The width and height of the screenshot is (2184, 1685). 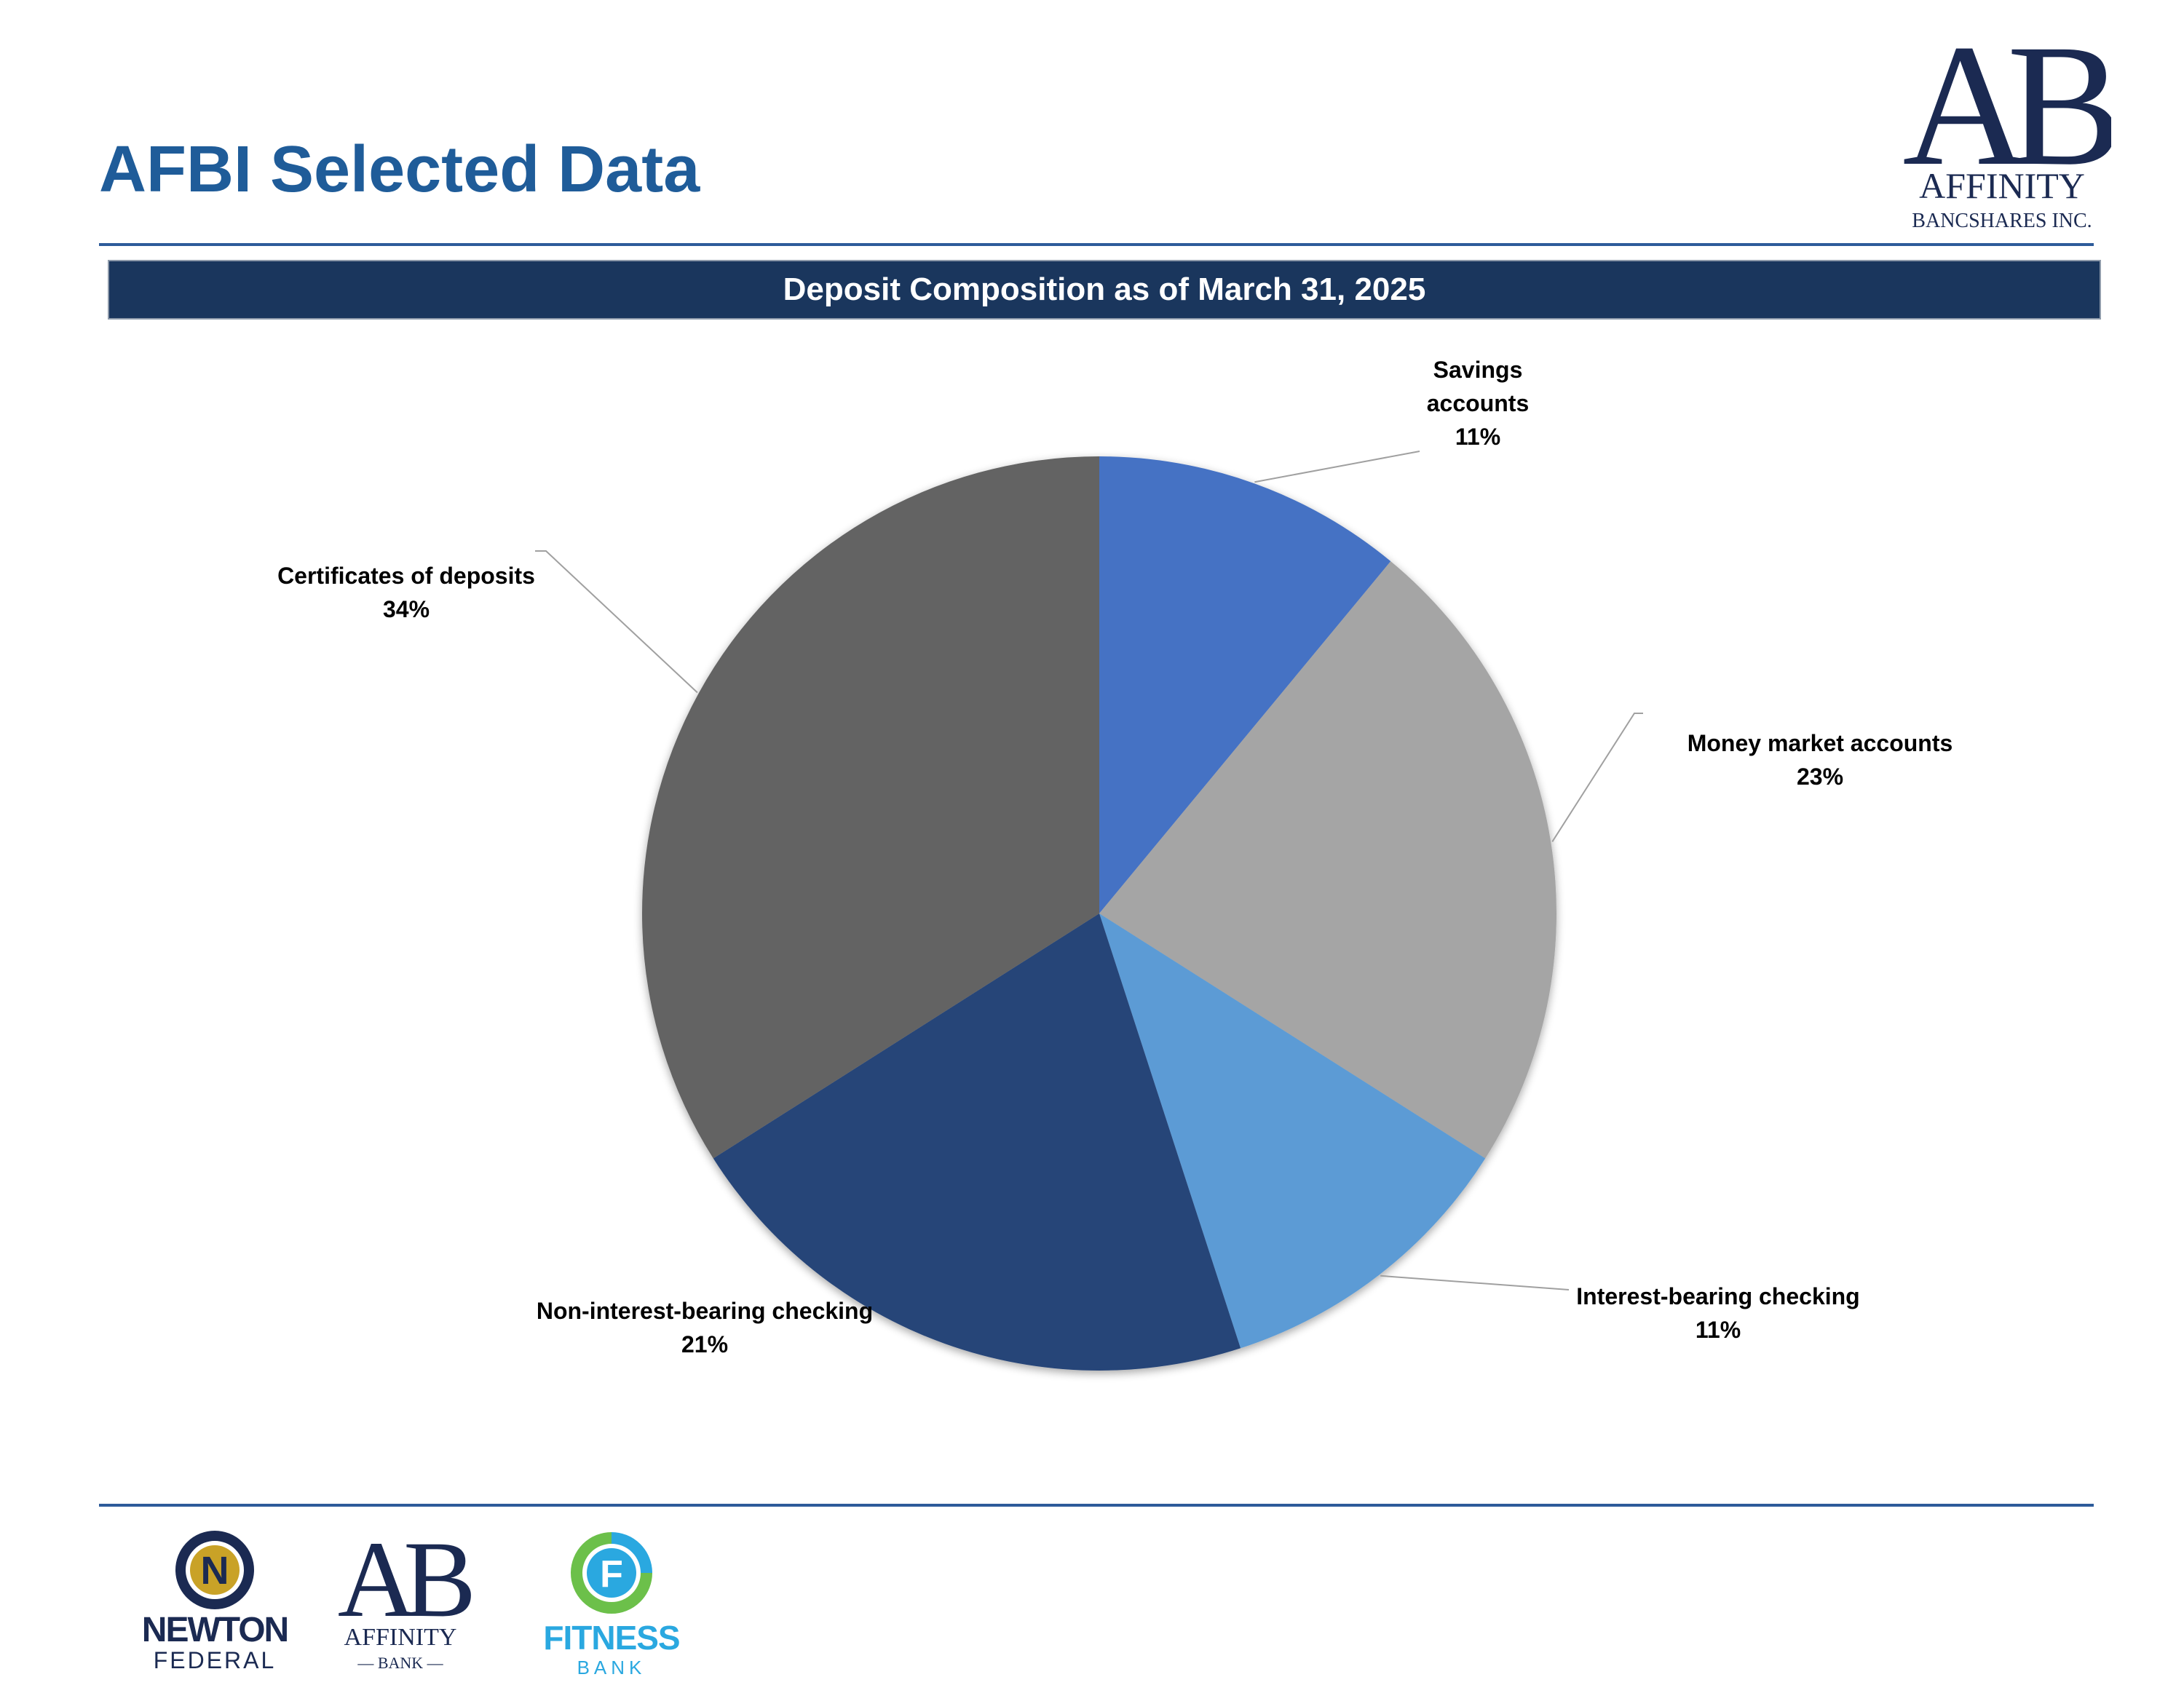 What do you see at coordinates (406, 576) in the screenshot?
I see `data-label-category: Certificates of deposits` at bounding box center [406, 576].